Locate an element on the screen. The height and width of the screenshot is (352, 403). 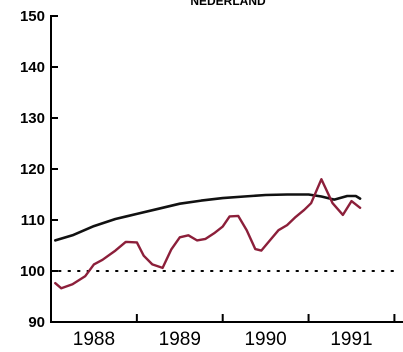
x-tick-label-1988: 1988 is located at coordinates (94, 339).